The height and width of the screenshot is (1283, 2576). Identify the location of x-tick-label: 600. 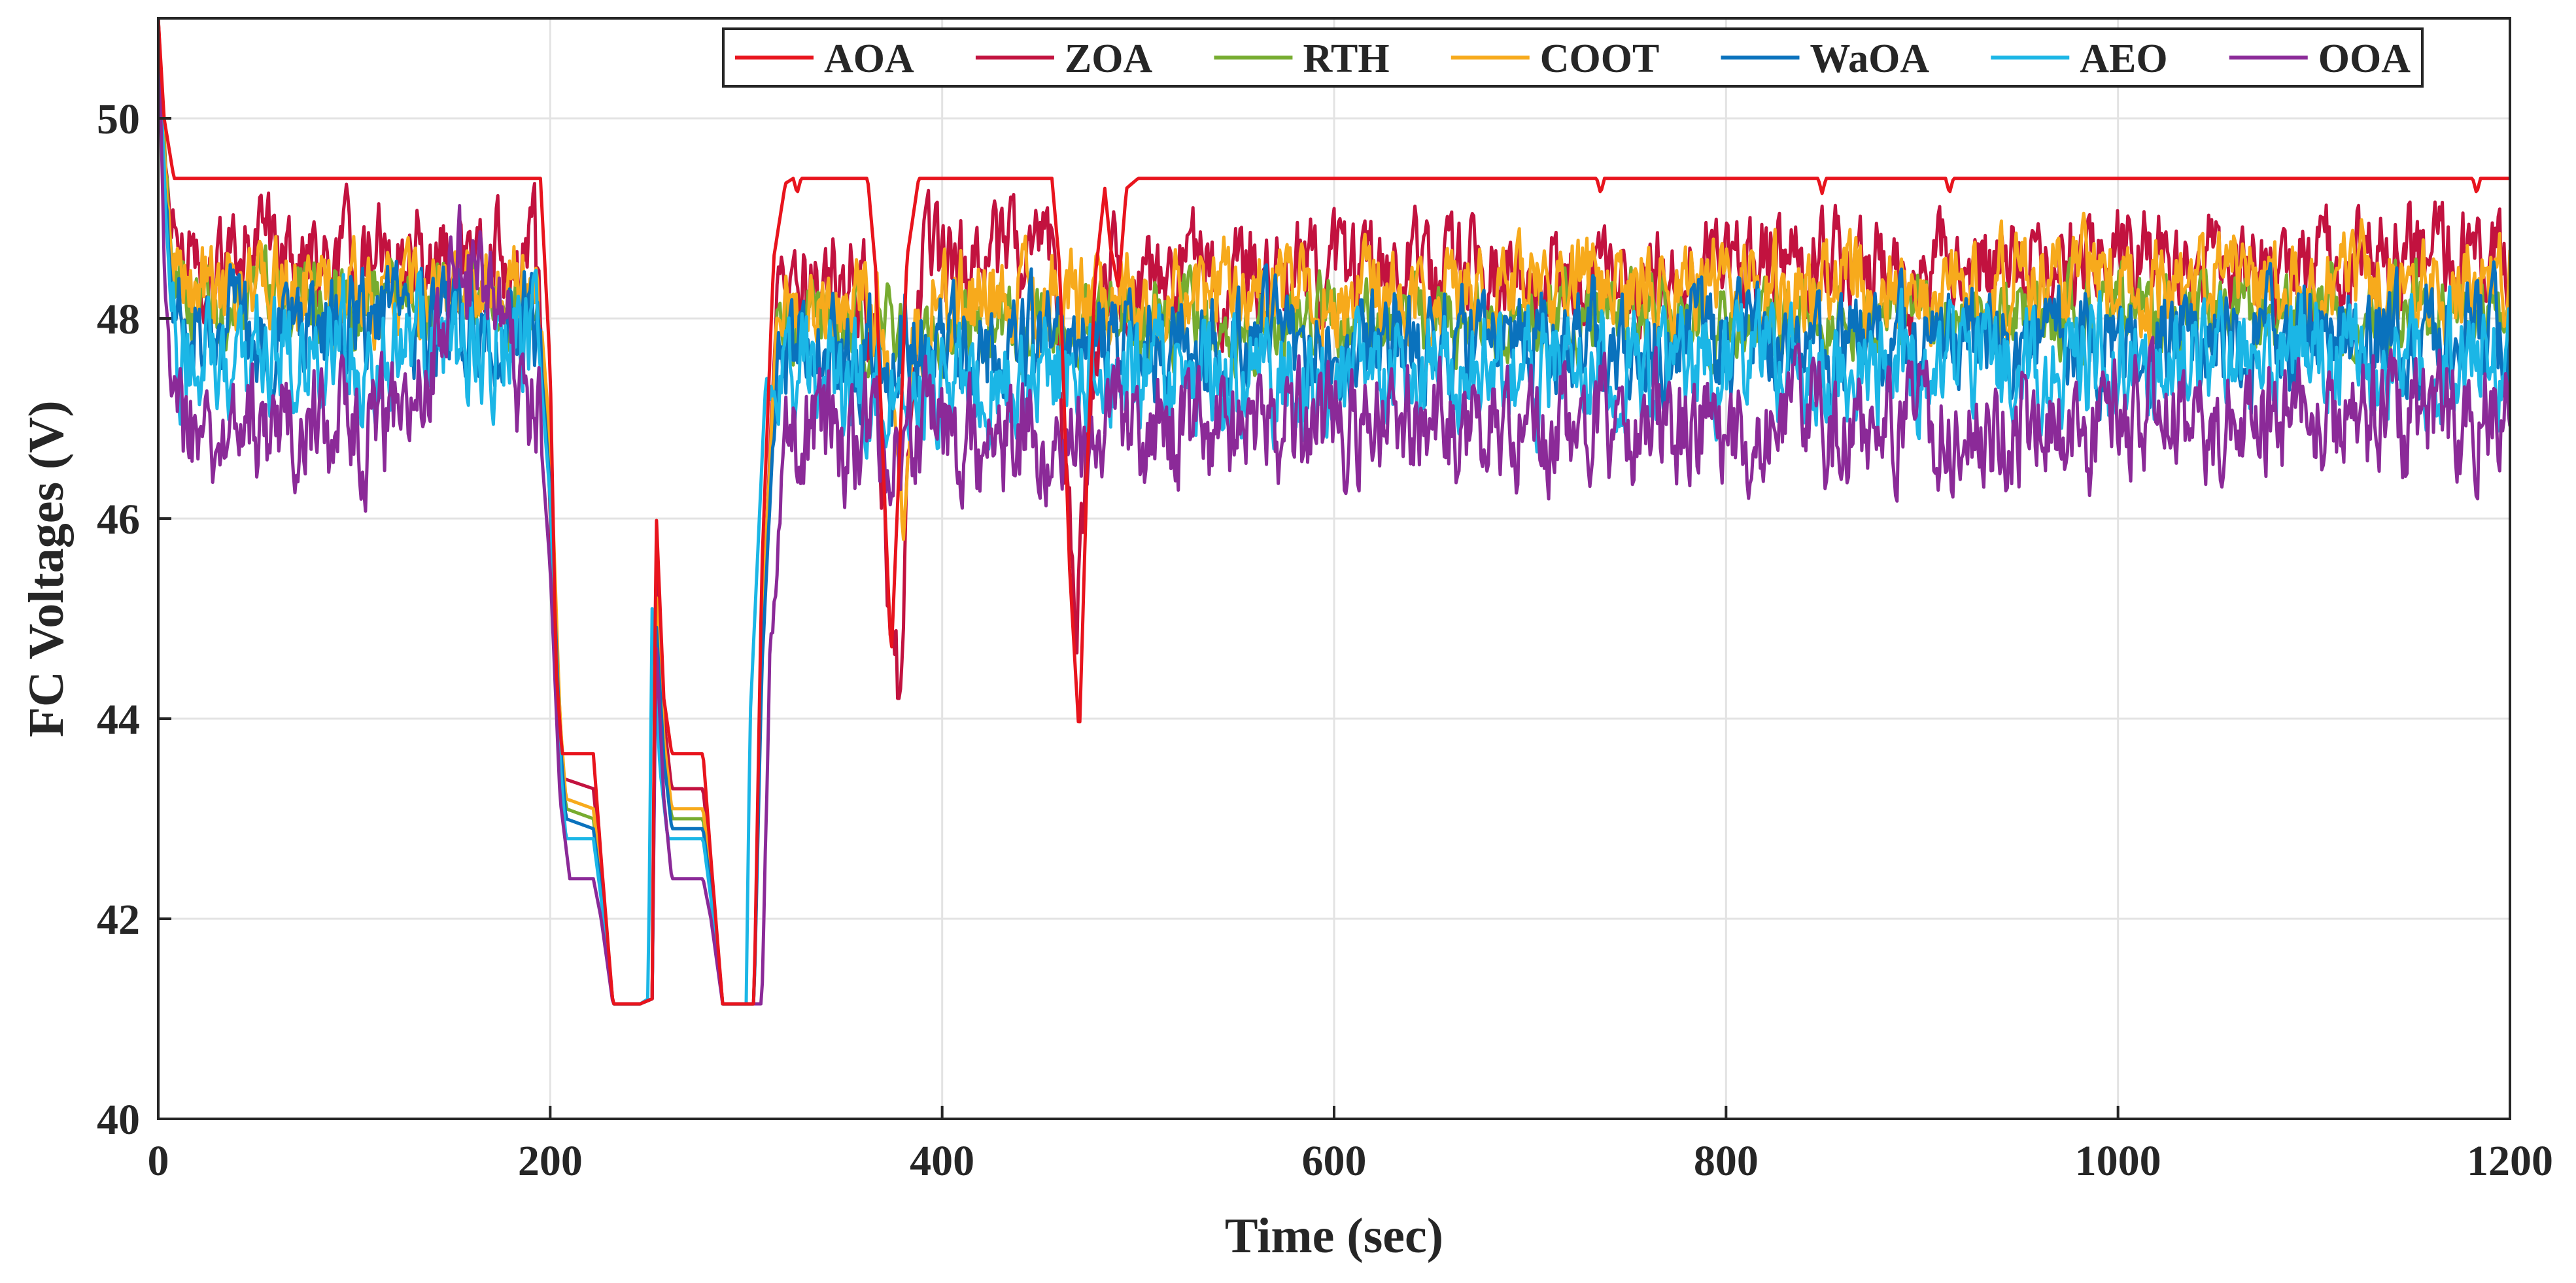
(1335, 1161).